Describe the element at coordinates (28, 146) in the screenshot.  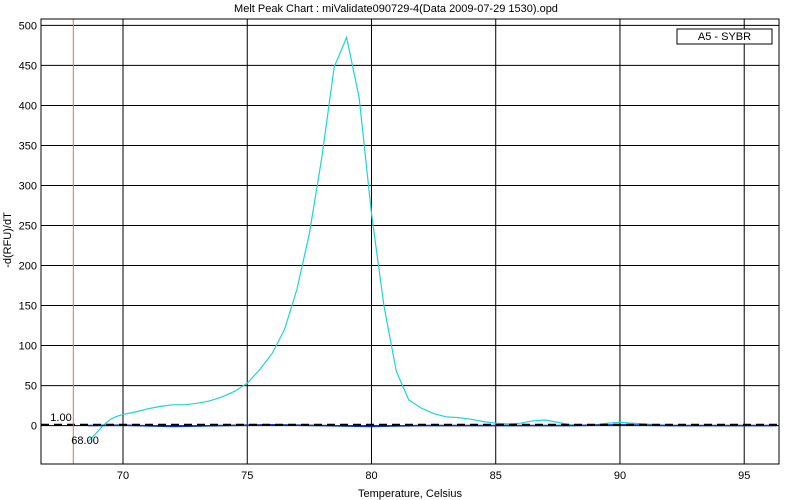
I see `y-tick-label: 350` at that location.